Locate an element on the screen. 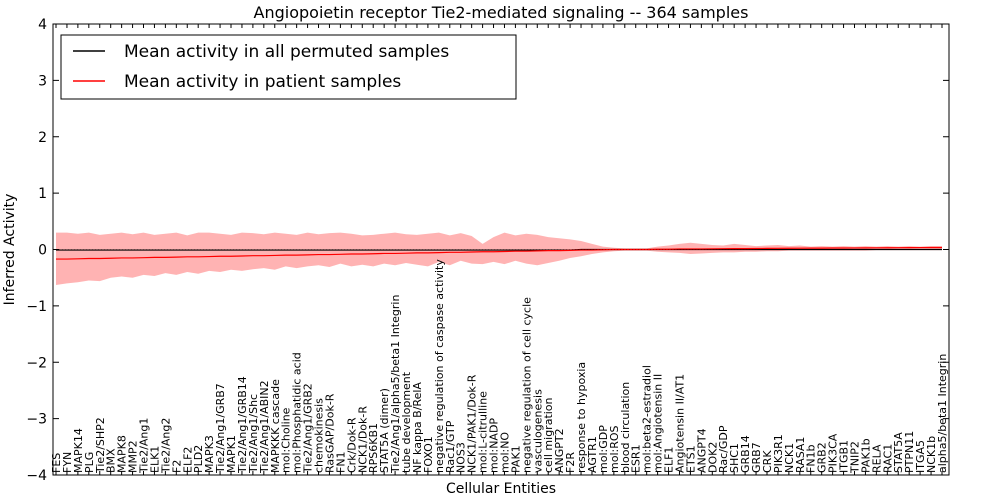 This screenshot has width=1000, height=500. y-tick-label: 1 is located at coordinates (42, 194).